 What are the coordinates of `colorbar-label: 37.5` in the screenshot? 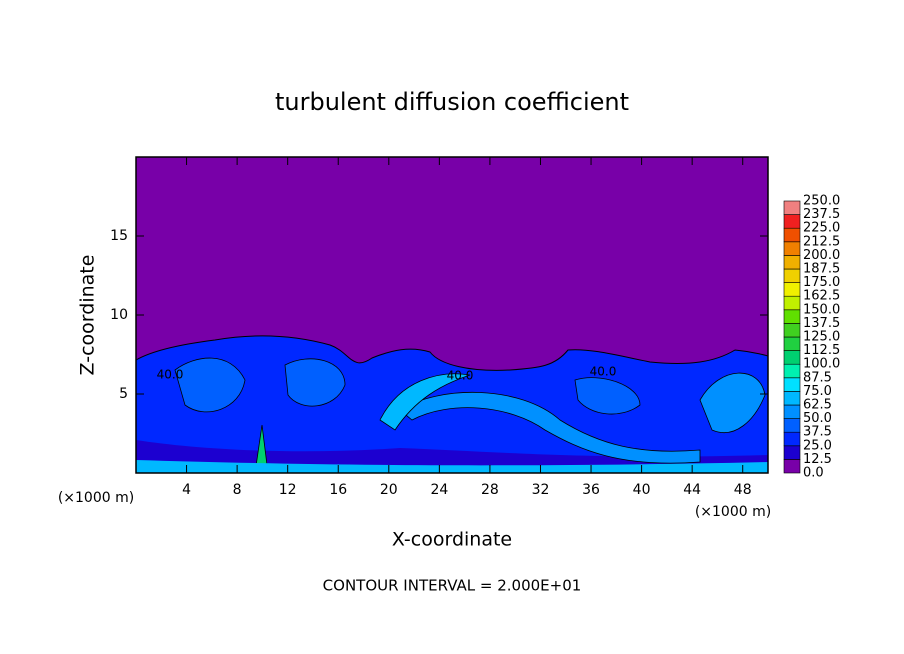 It's located at (817, 432).